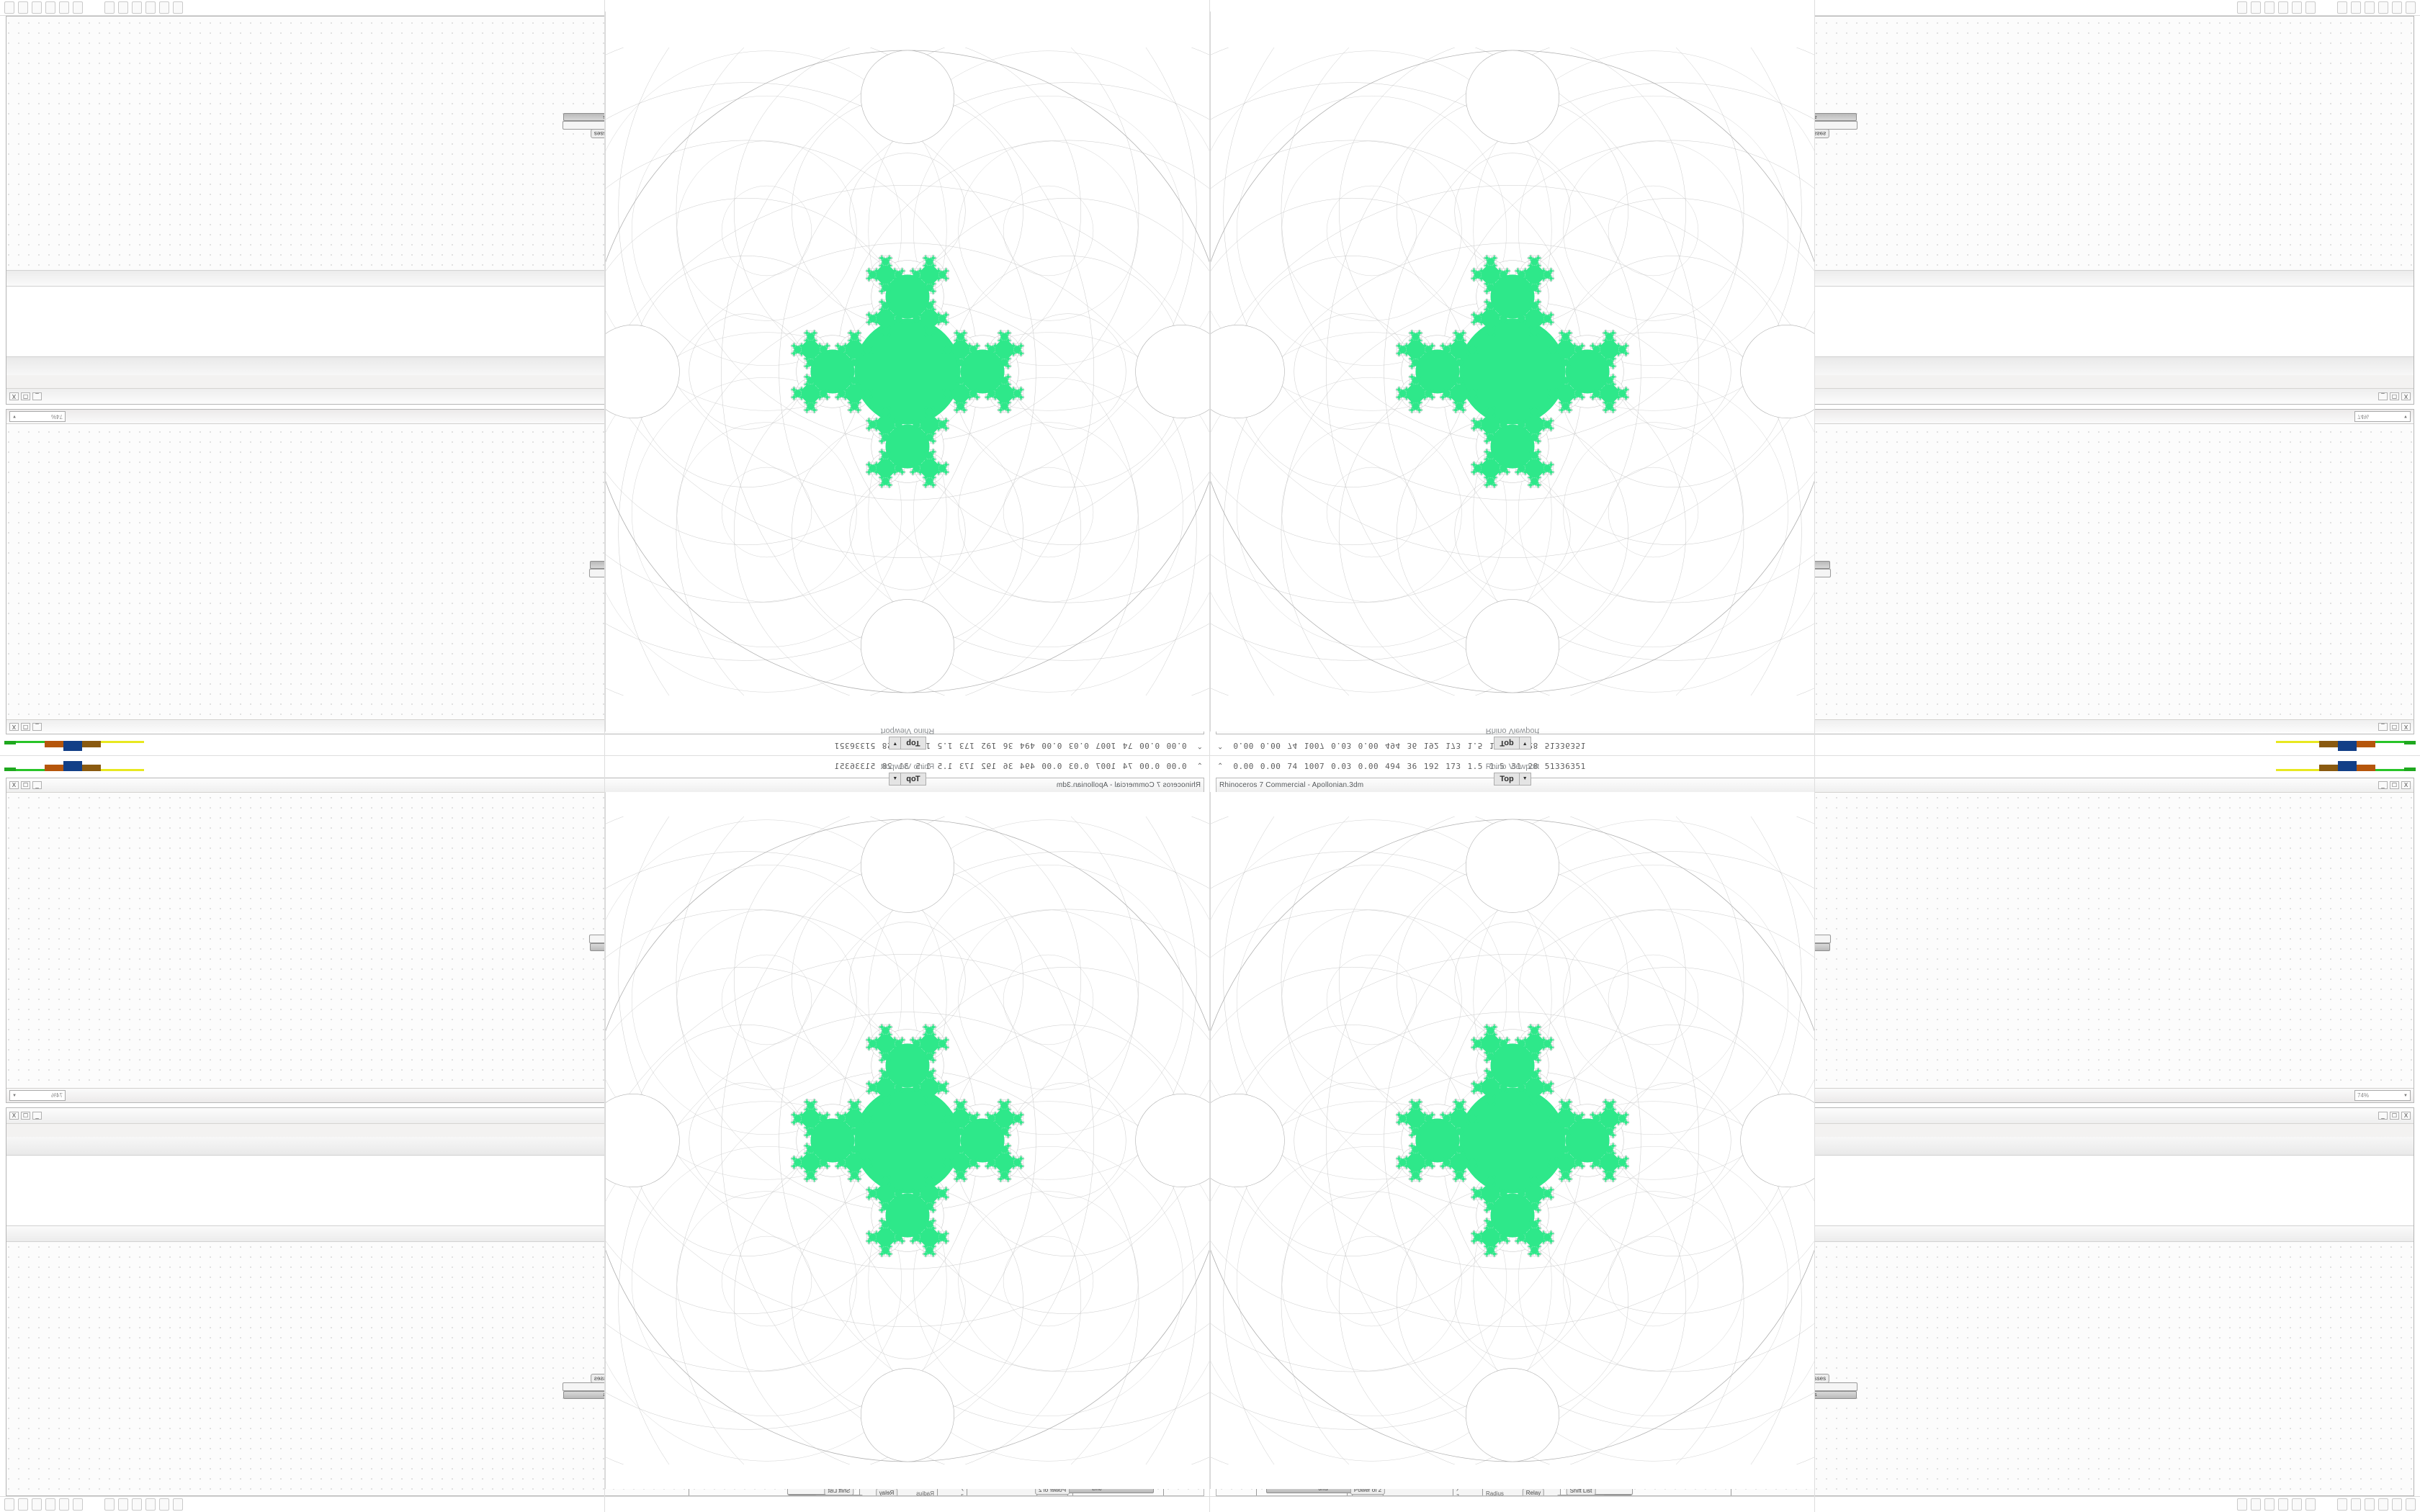  I want to click on viewport-header: Rhino Viewport Top ▼, so click(1512, 774).